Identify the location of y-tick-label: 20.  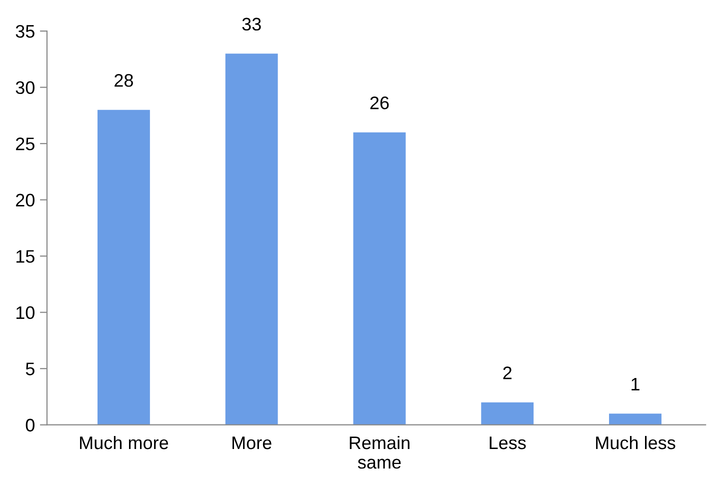
(25, 200).